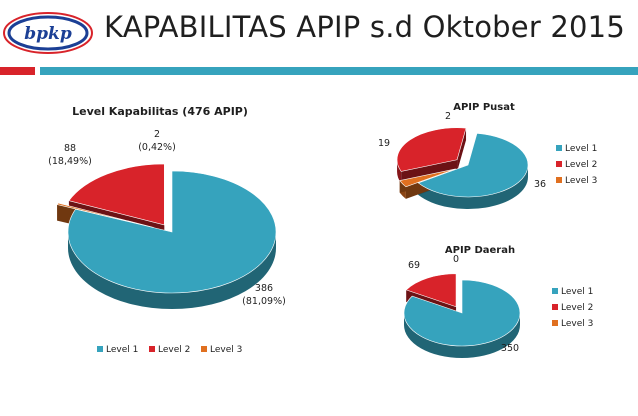 This screenshot has width=638, height=416. Describe the element at coordinates (70, 161) in the screenshot. I see `data-label-percent: (18,49%)` at that location.